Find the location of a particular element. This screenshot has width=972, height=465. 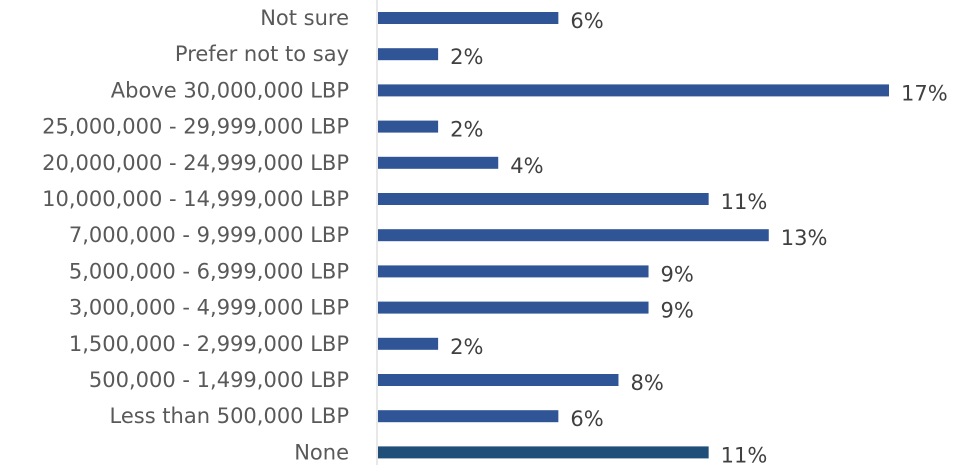

value-label: 17% is located at coordinates (924, 93).